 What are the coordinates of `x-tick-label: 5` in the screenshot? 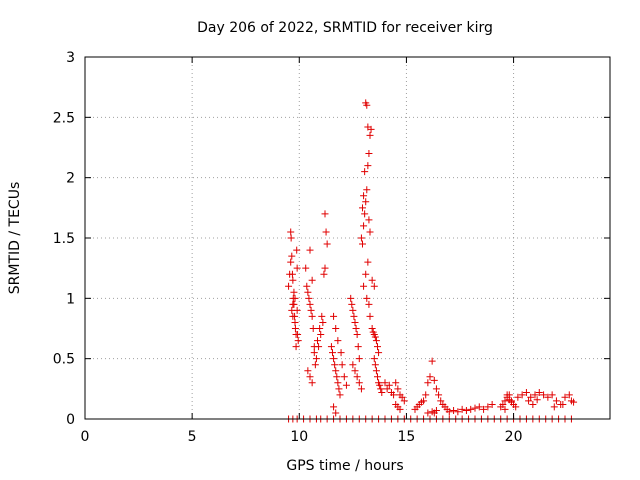 It's located at (192, 437).